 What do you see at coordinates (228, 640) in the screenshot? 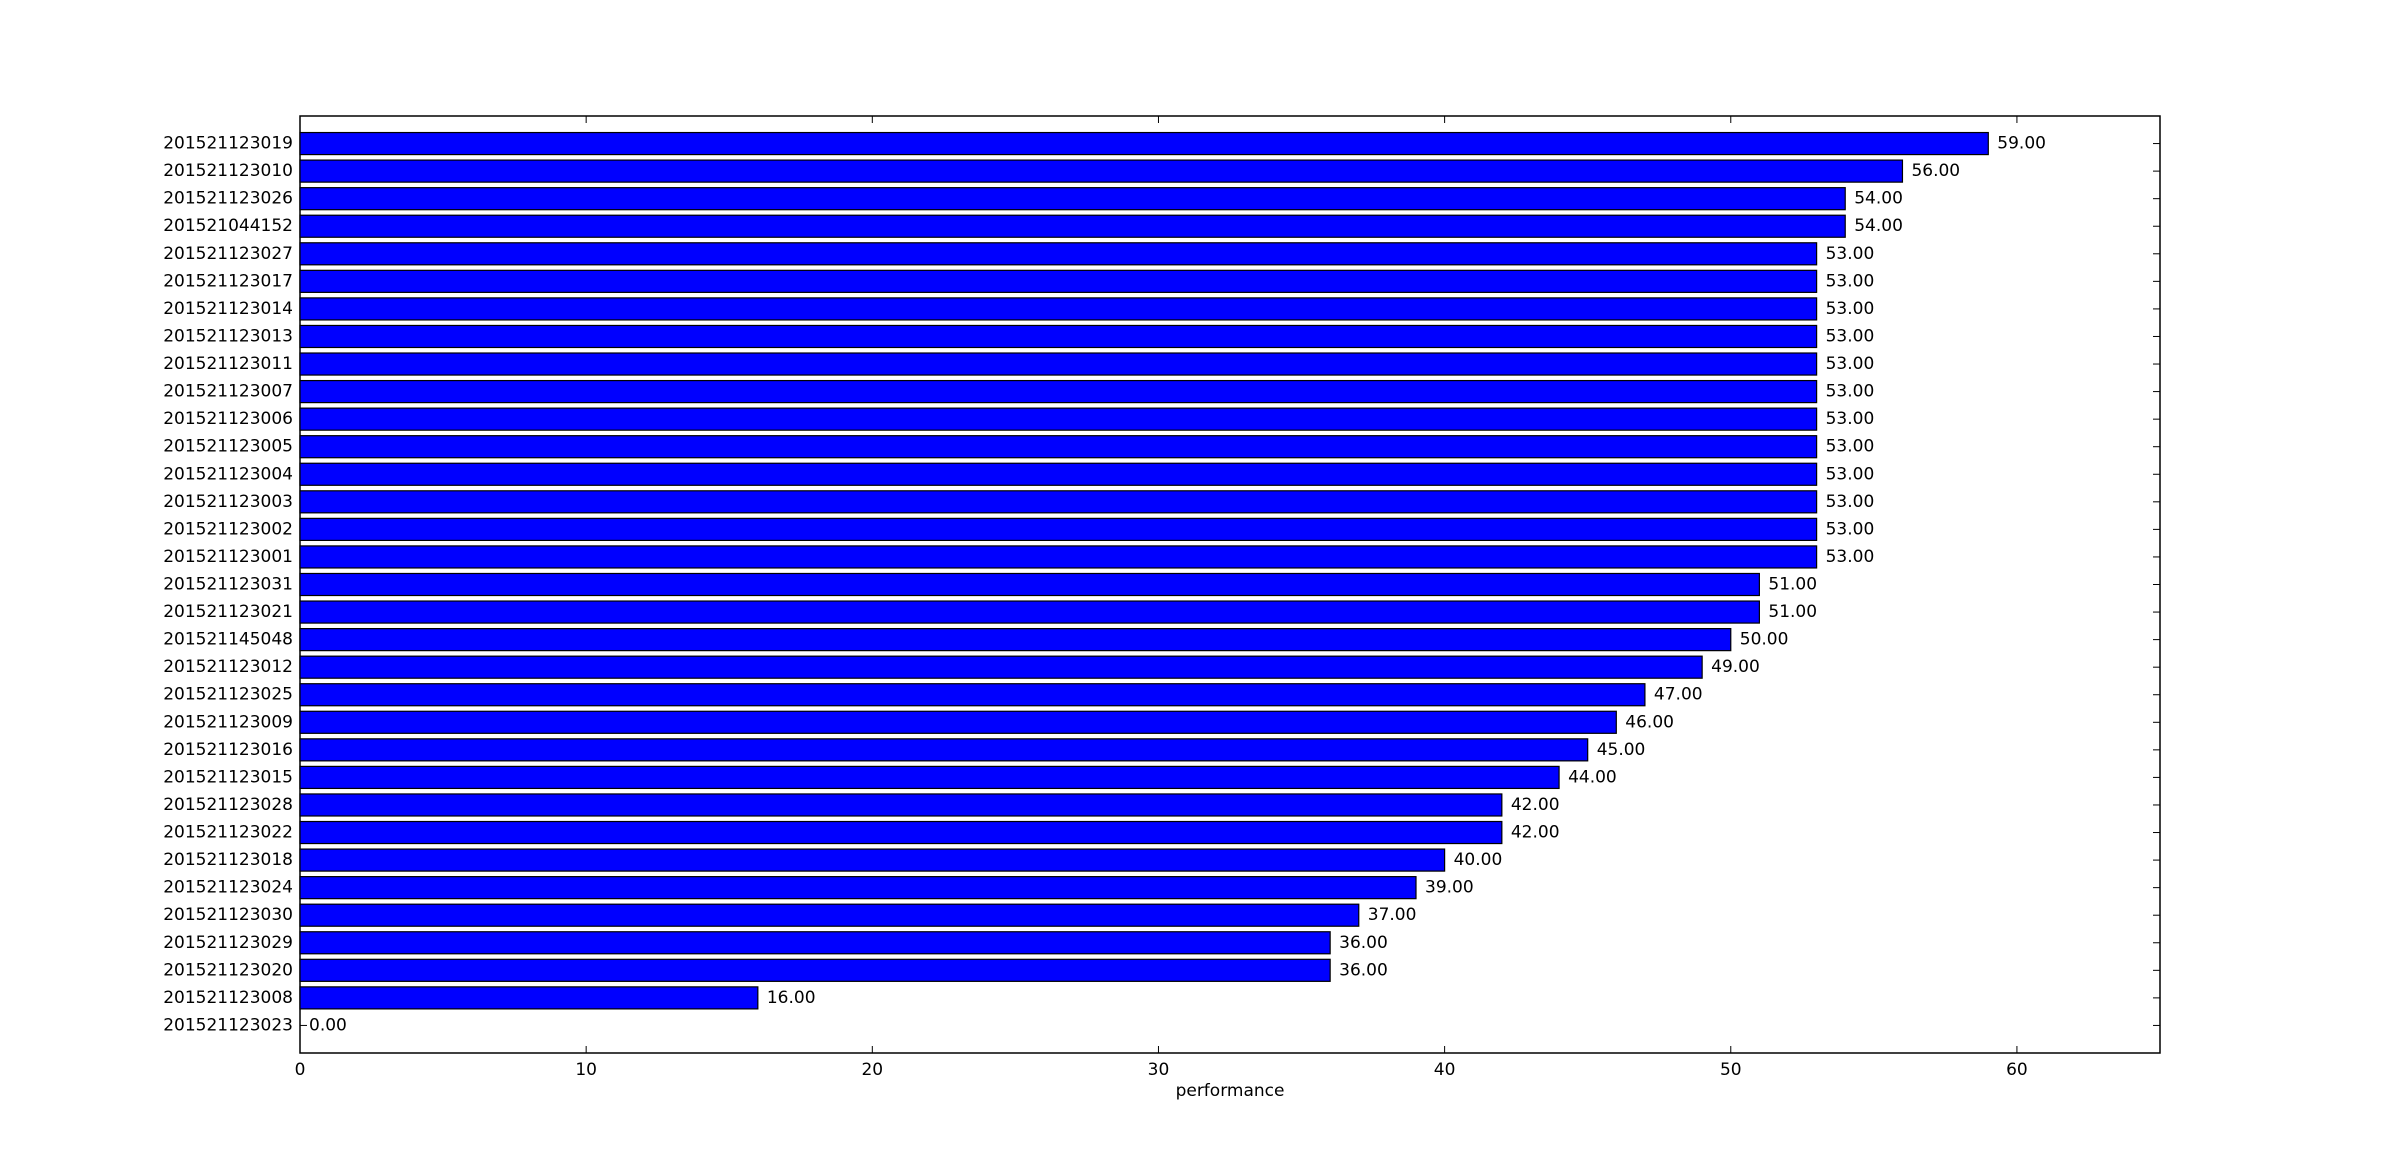
I see `y-tick-label: 201521145048` at bounding box center [228, 640].